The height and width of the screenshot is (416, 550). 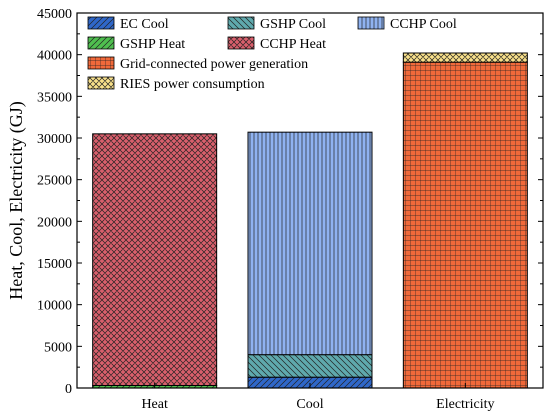 What do you see at coordinates (54, 56) in the screenshot?
I see `y-tick-label: 40000` at bounding box center [54, 56].